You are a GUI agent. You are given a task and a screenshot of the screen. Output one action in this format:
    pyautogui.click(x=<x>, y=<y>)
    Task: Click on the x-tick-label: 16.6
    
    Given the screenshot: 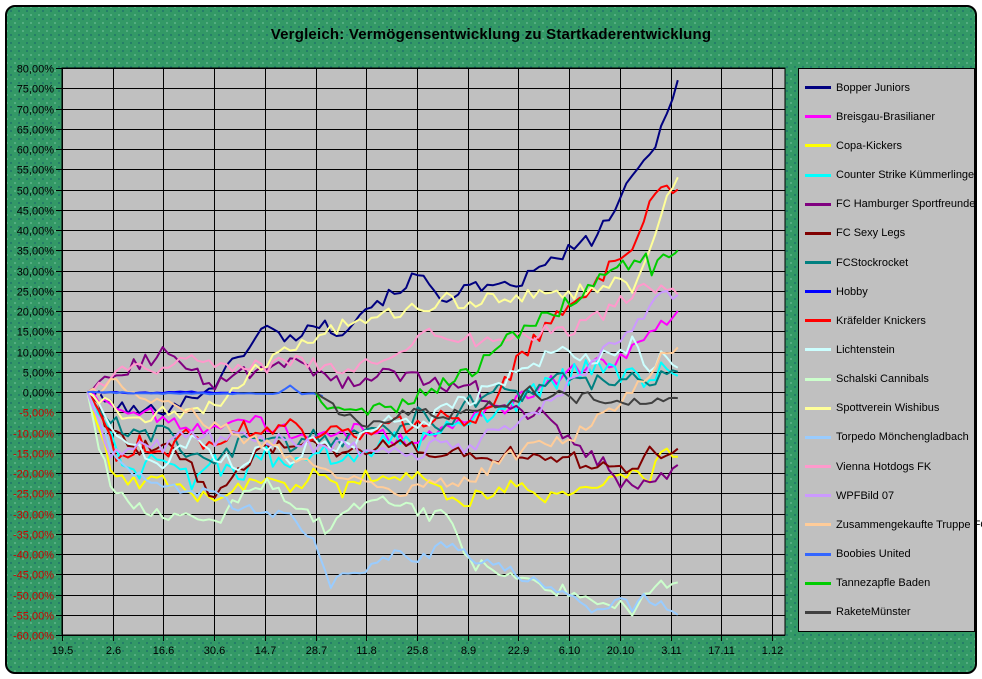 What is the action you would take?
    pyautogui.click(x=163, y=651)
    